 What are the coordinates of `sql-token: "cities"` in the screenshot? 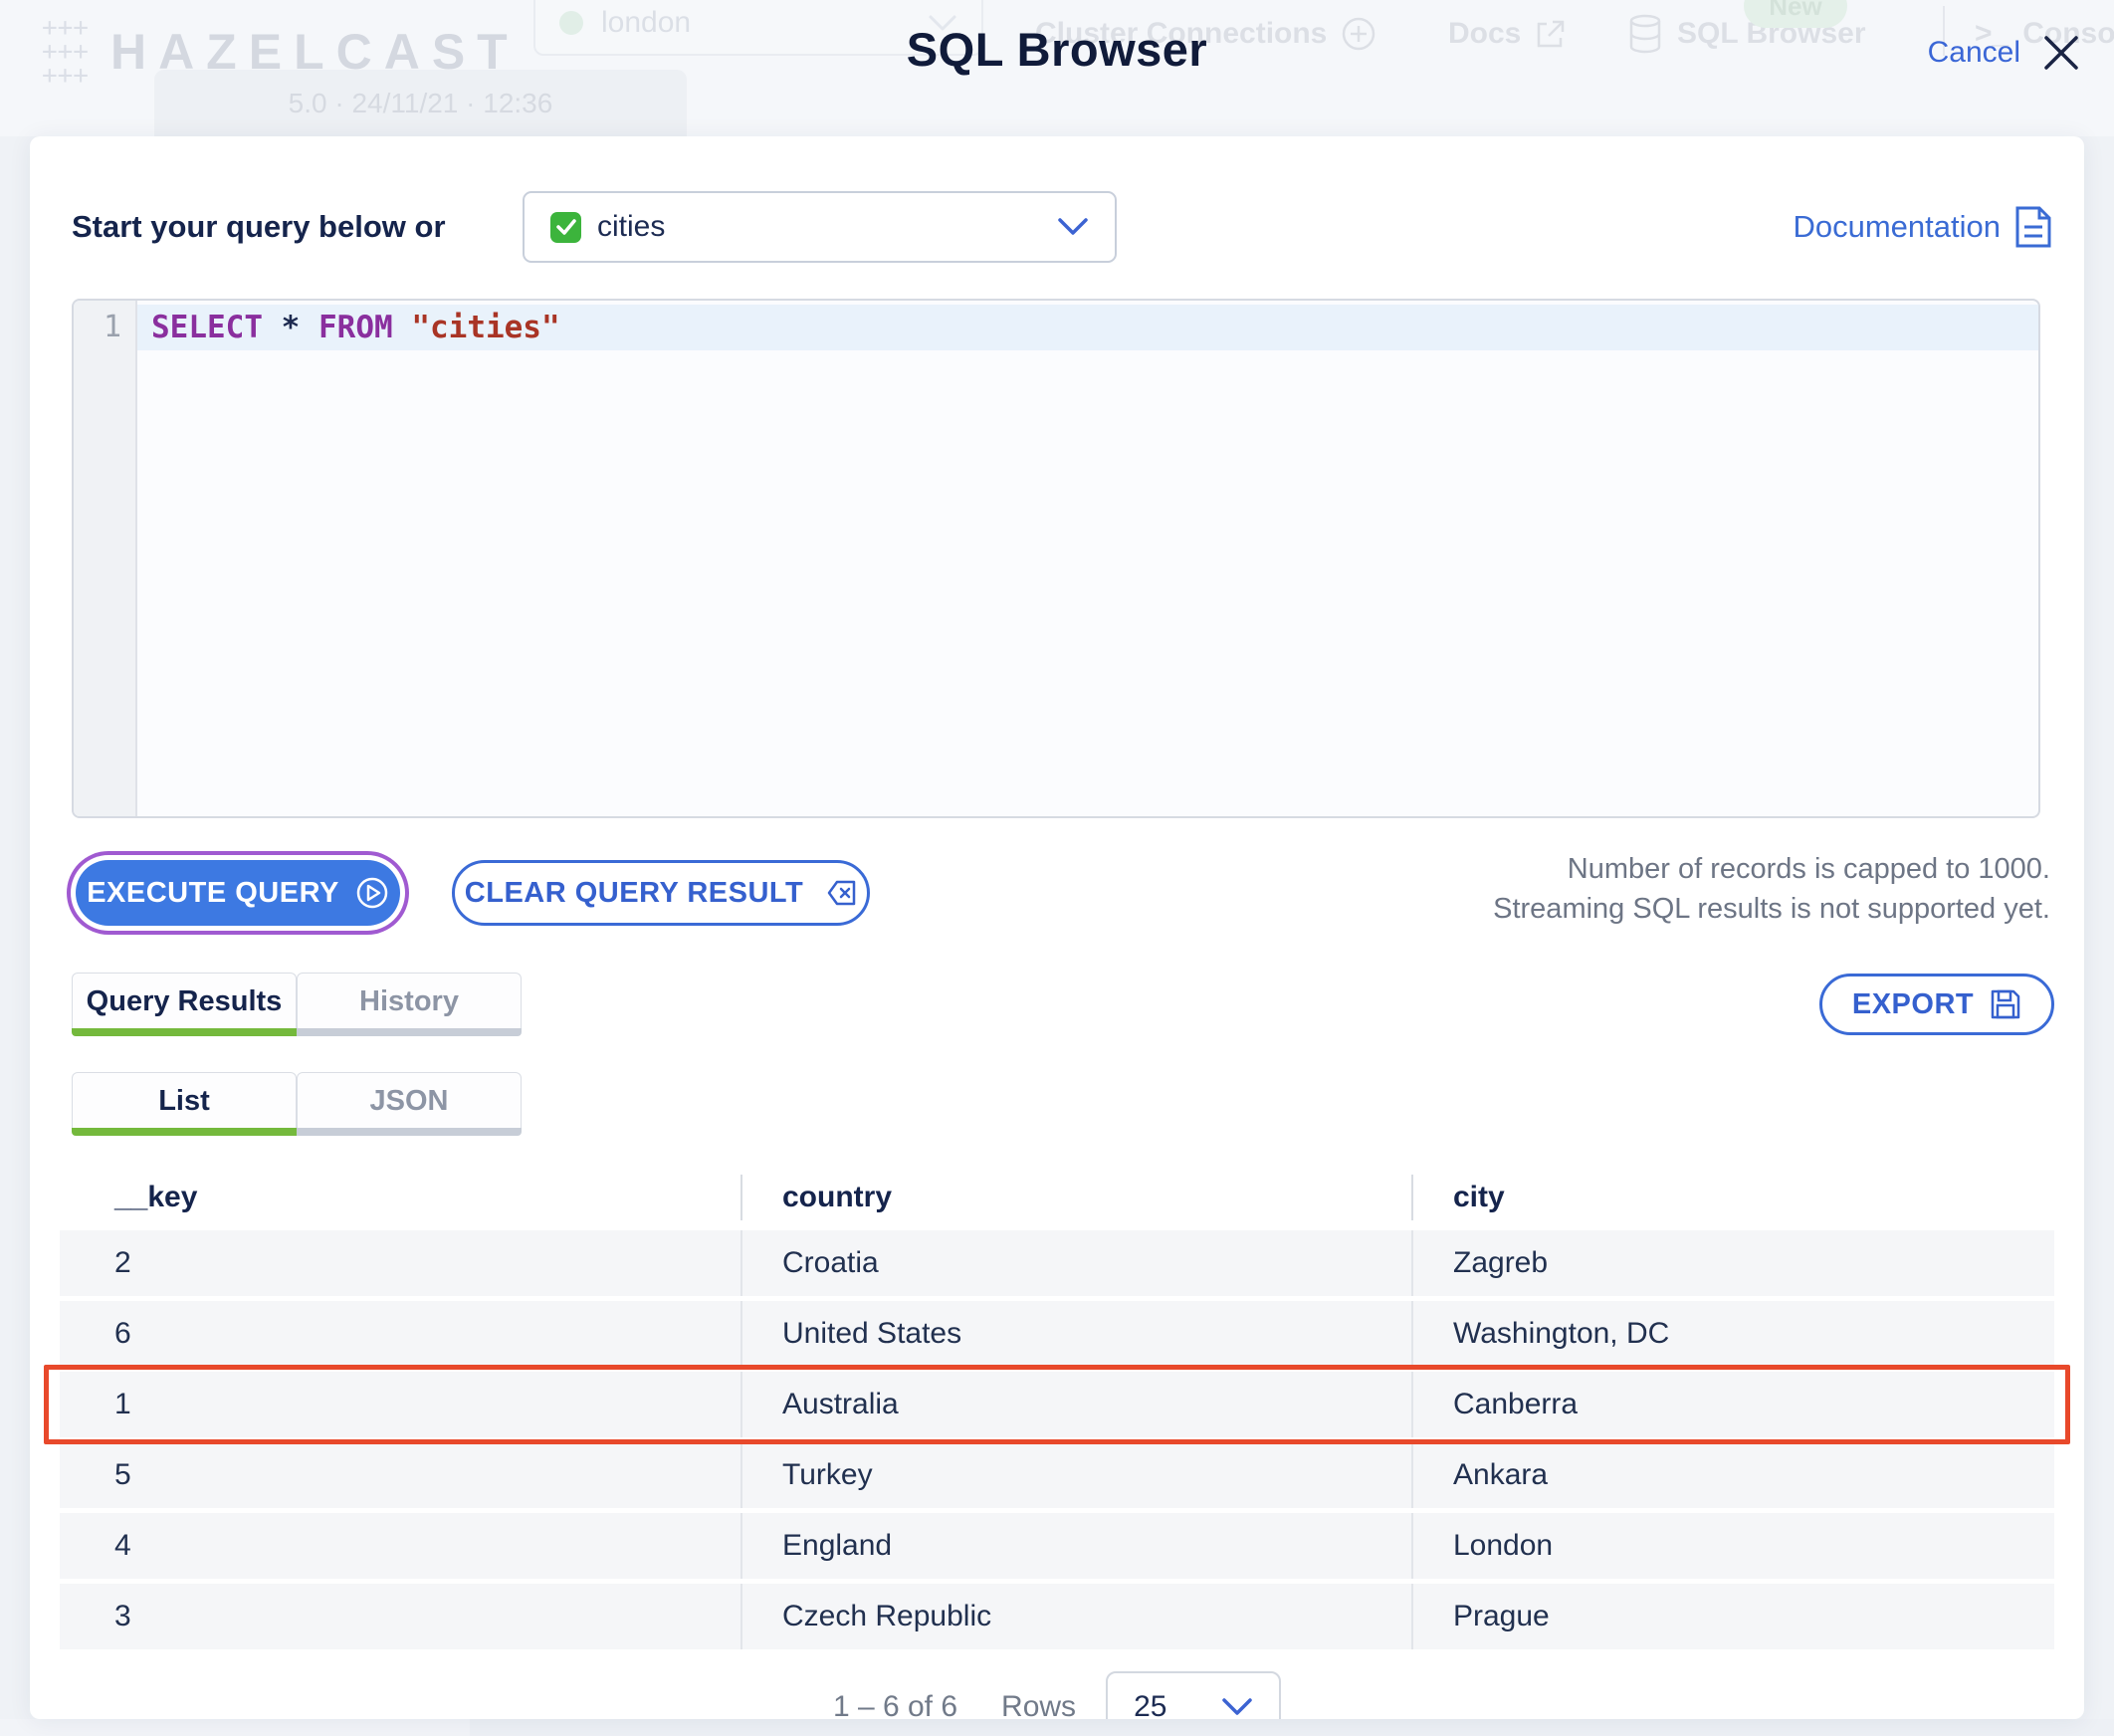 It's located at (485, 328).